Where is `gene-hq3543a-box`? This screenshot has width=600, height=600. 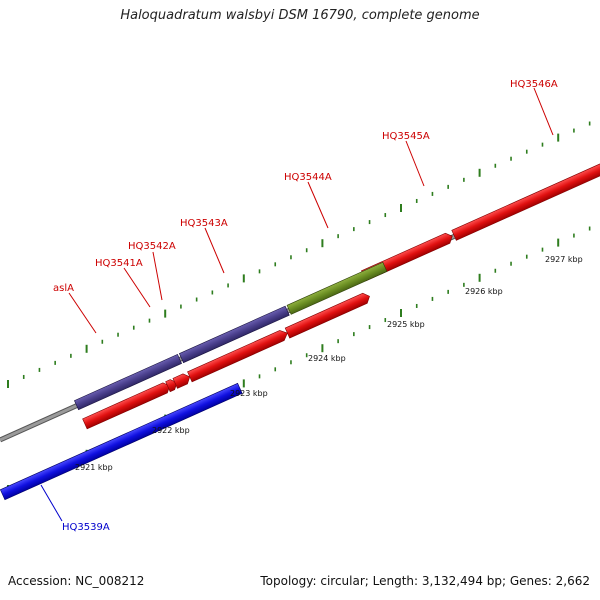
gene-hq3543a-box is located at coordinates (234, 334).